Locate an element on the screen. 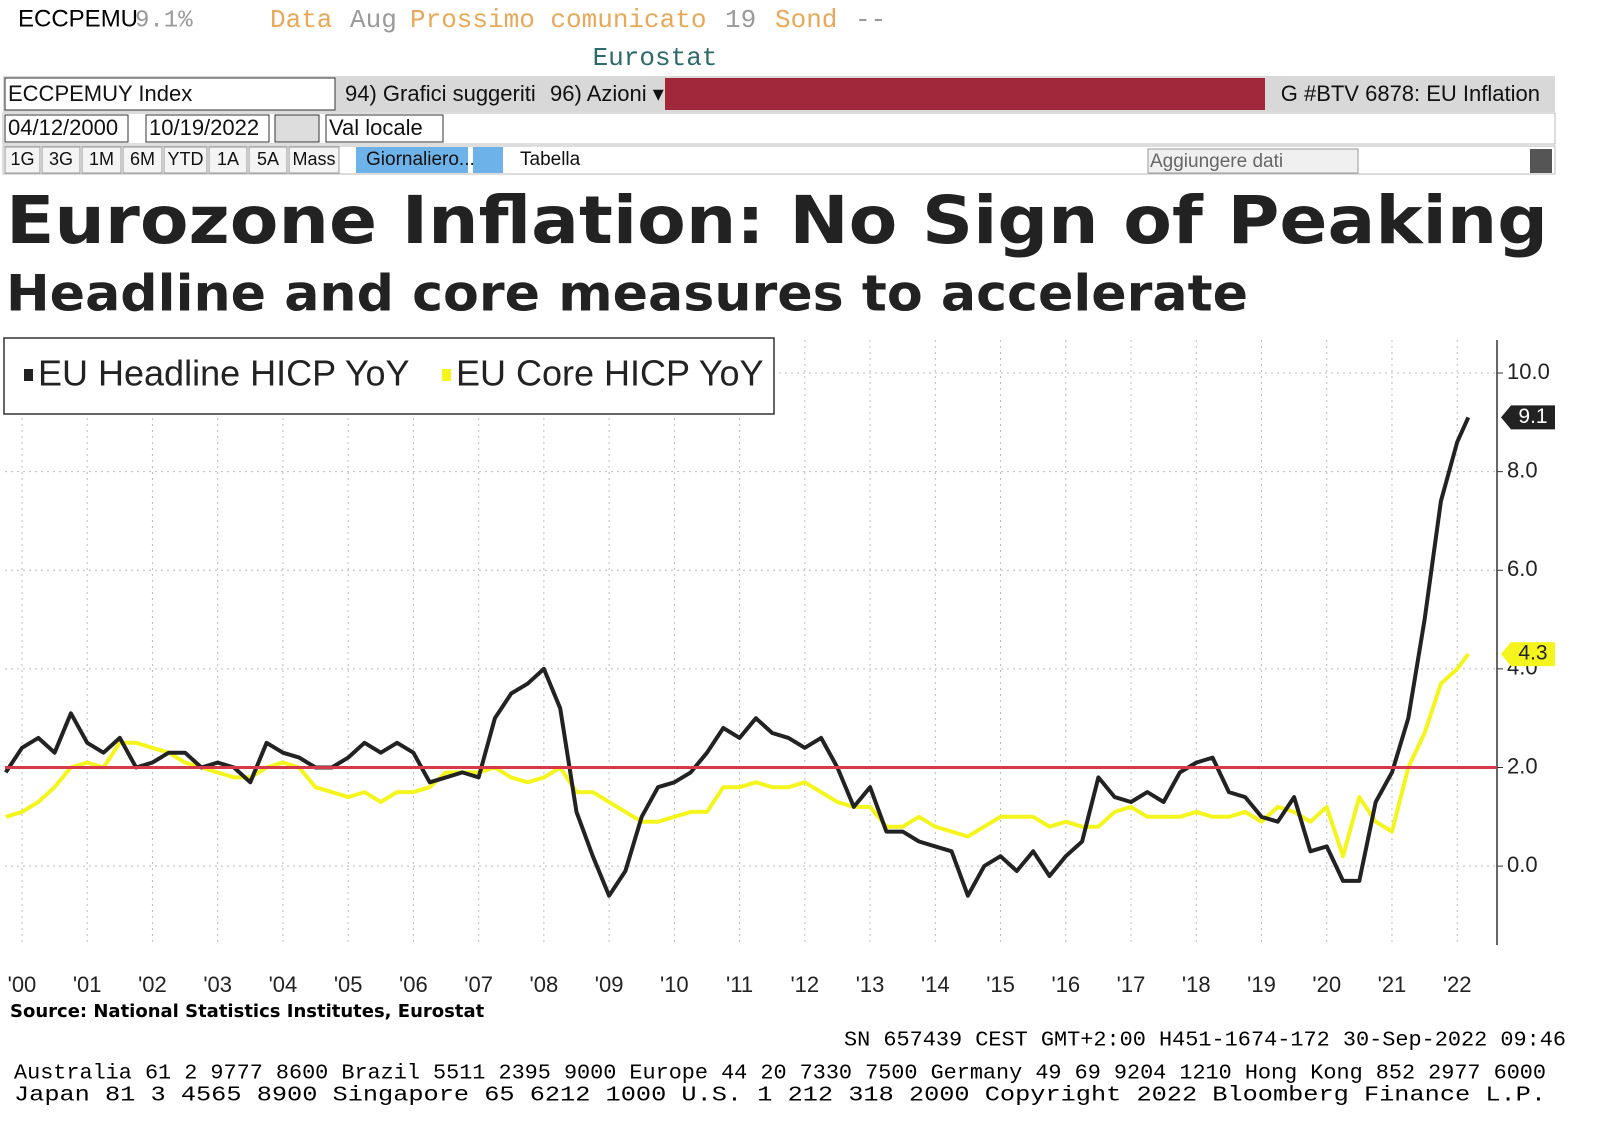  add-data: Aggiungere dati is located at coordinates (1216, 161).